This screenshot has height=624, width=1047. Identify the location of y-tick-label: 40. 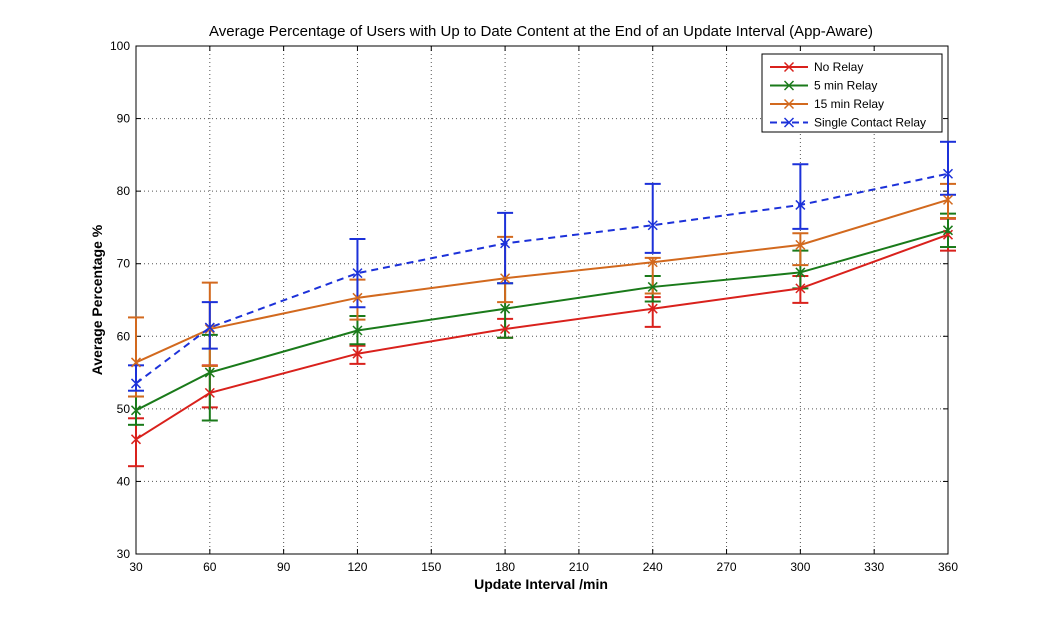
(124, 481).